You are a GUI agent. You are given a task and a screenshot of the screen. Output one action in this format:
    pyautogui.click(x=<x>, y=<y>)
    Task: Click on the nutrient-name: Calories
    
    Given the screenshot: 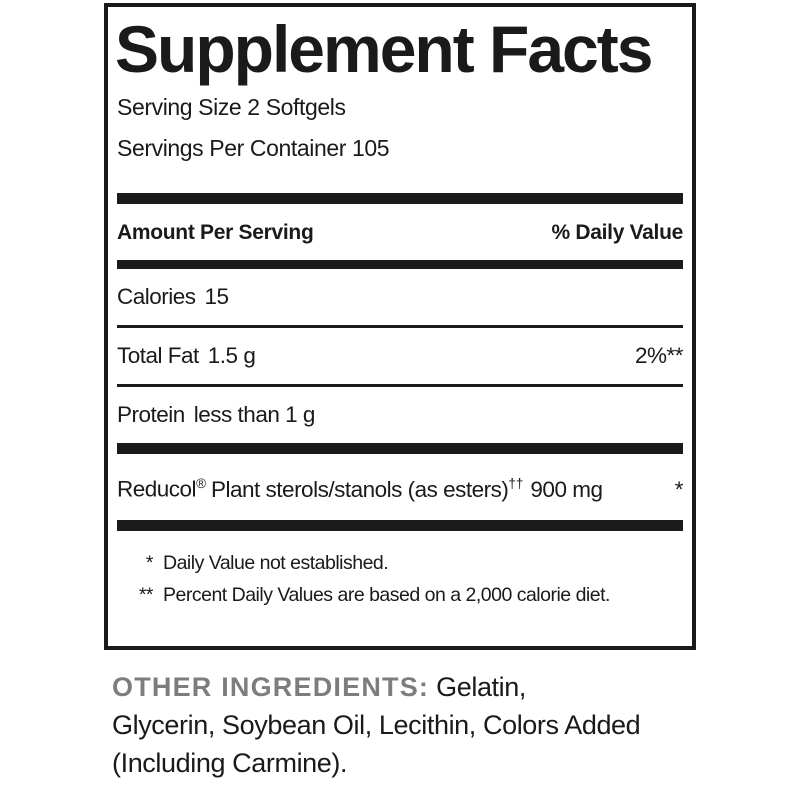 What is the action you would take?
    pyautogui.click(x=156, y=296)
    